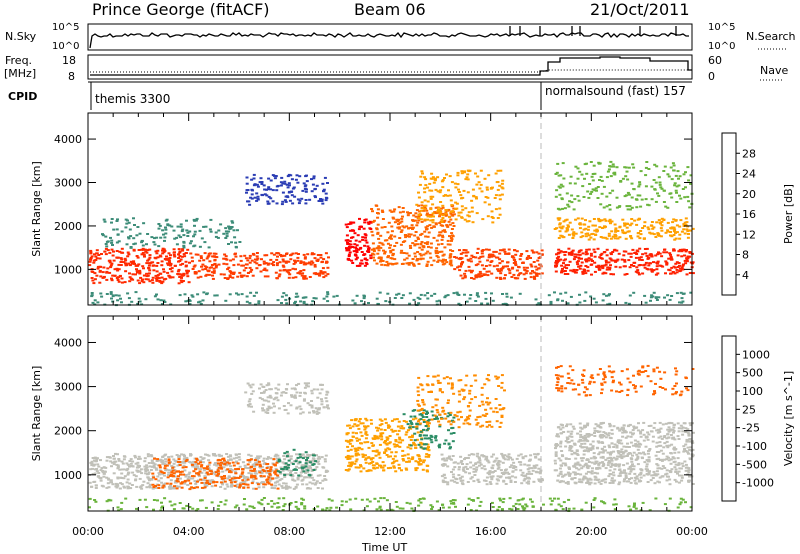  What do you see at coordinates (389, 40) in the screenshot?
I see `nsky-trace` at bounding box center [389, 40].